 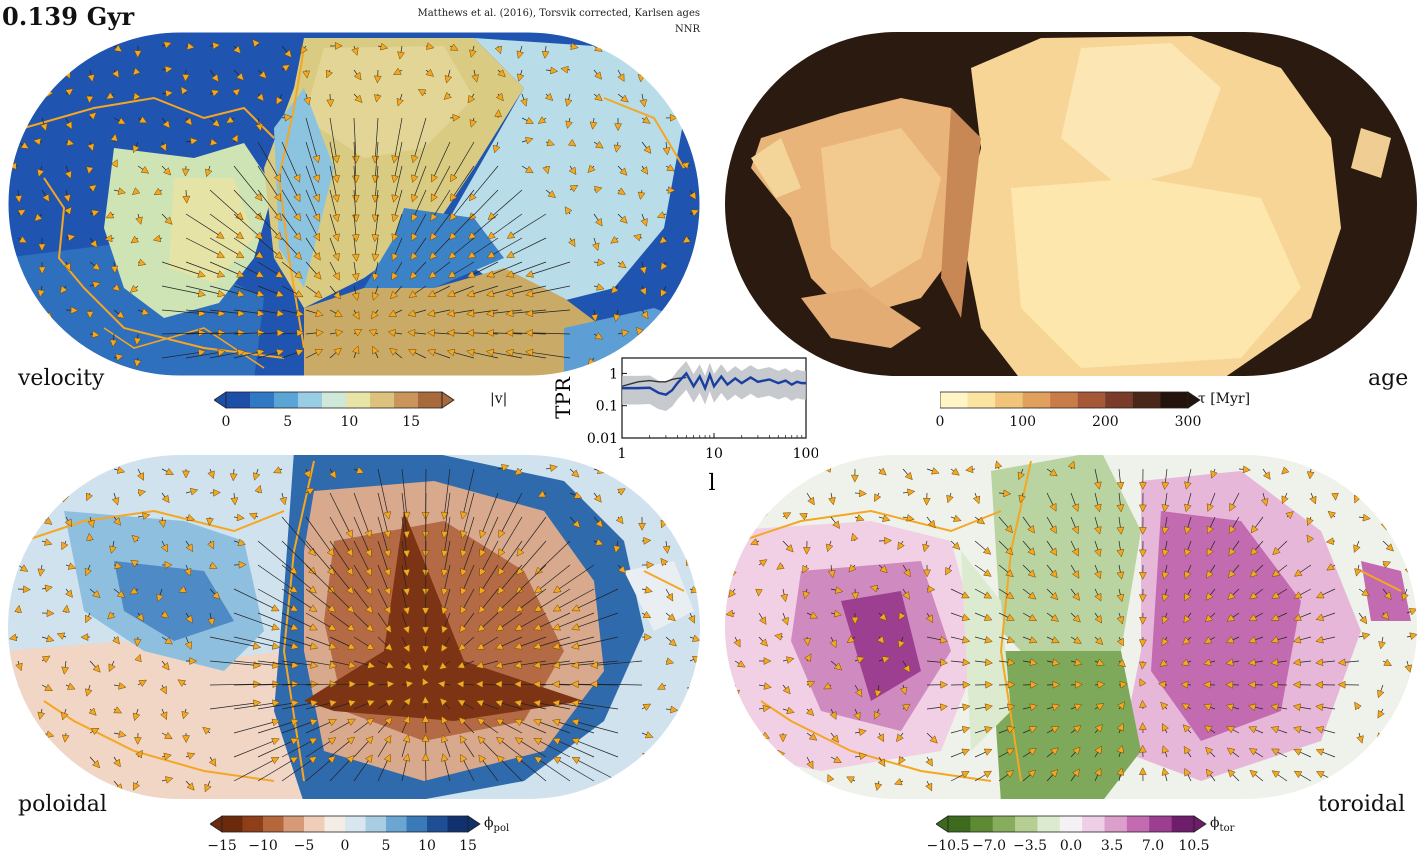 What do you see at coordinates (350, 422) in the screenshot?
I see `colorbar-tick-label: 10` at bounding box center [350, 422].